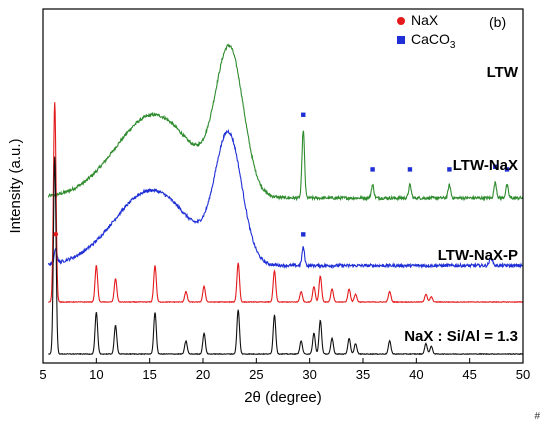 This screenshot has height=426, width=550. What do you see at coordinates (425, 20) in the screenshot?
I see `legend-text-0: NaX` at bounding box center [425, 20].